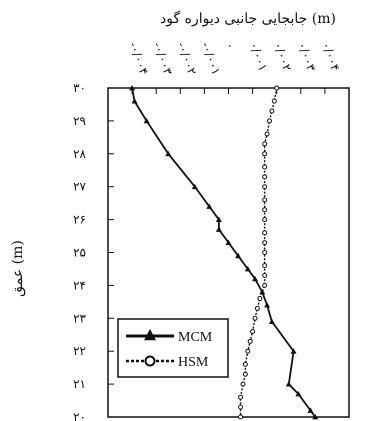 The image size is (382, 421). Describe the element at coordinates (79, 415) in the screenshot. I see `y-tick-label: ۲۰` at that location.